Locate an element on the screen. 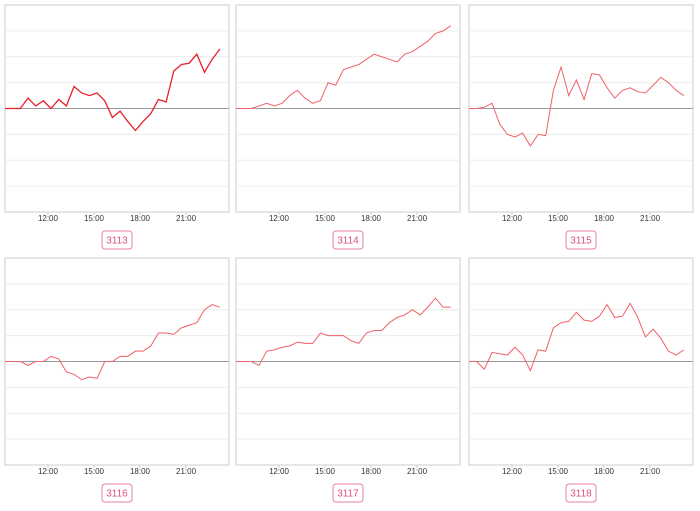  chart-title: 3116 is located at coordinates (117, 494).